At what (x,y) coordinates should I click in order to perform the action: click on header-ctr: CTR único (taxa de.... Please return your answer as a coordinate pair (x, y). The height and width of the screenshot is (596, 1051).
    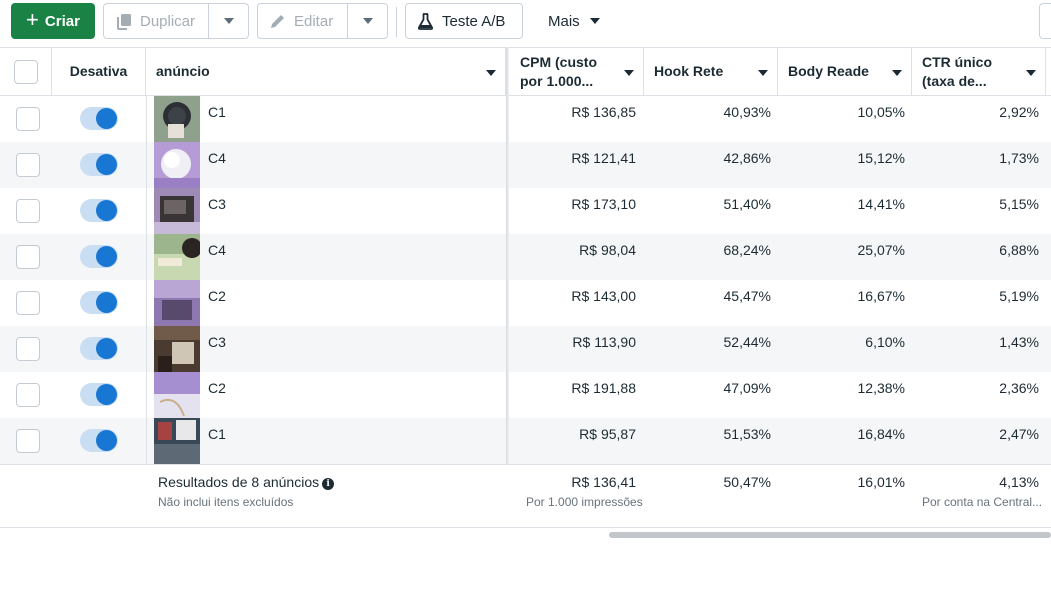
    Looking at the image, I should click on (979, 71).